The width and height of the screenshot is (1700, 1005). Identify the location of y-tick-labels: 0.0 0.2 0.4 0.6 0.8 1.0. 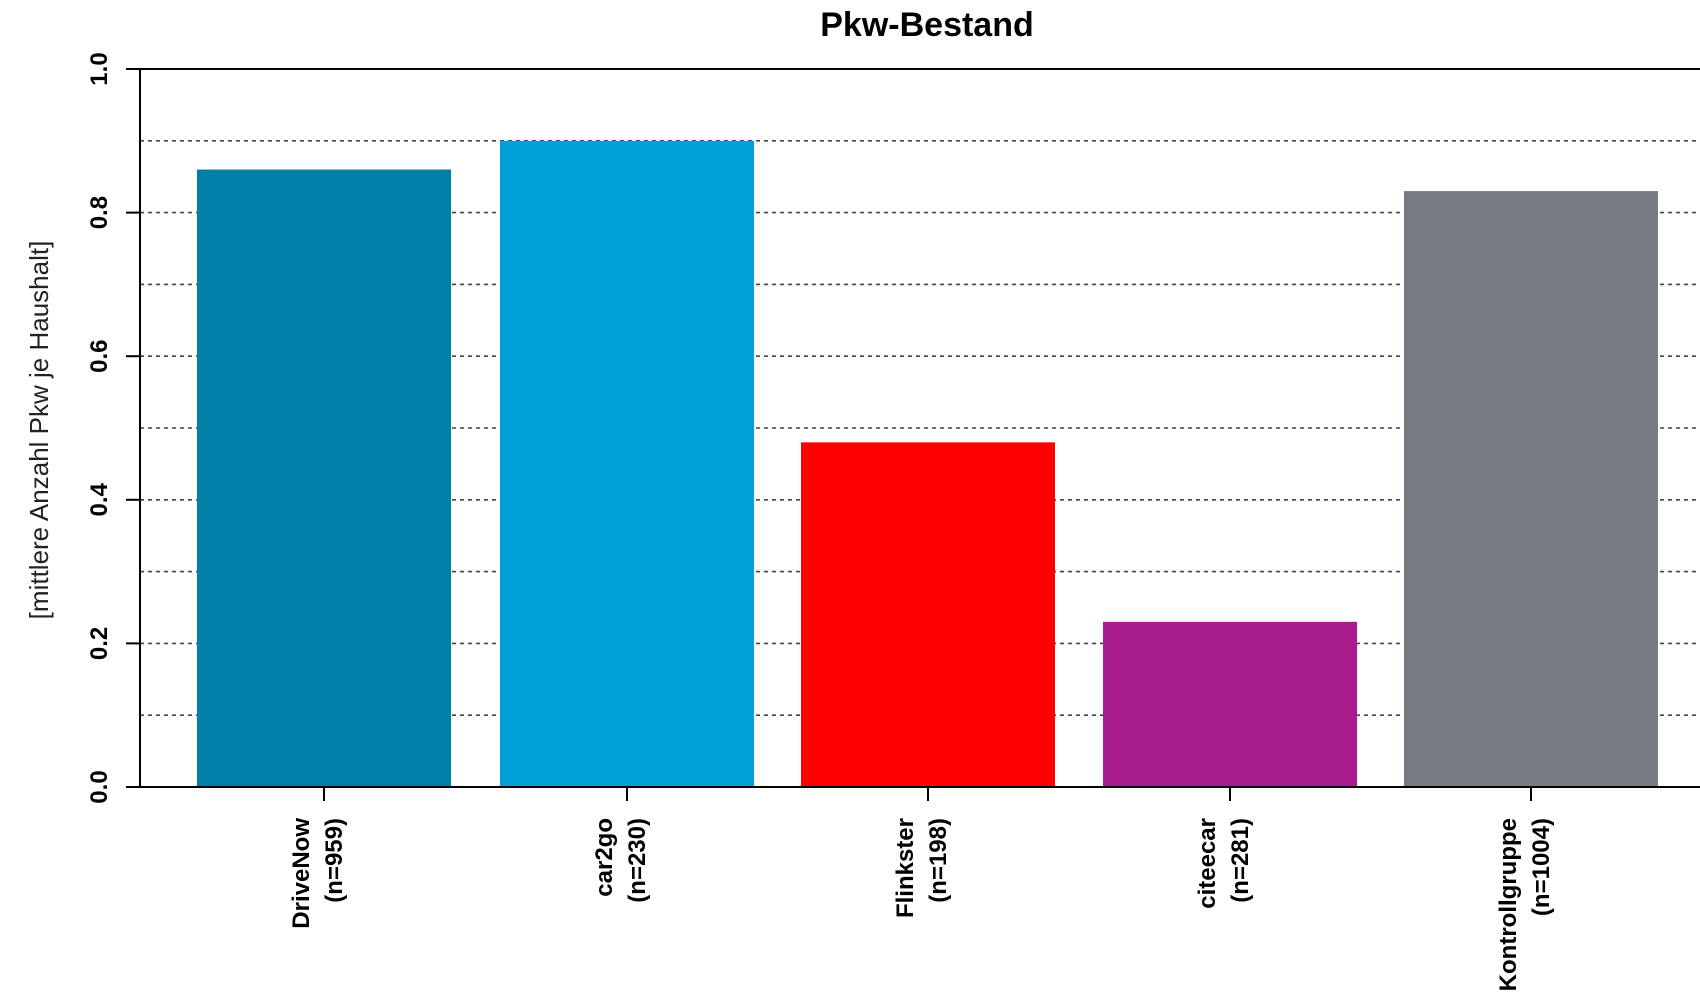
(113, 428).